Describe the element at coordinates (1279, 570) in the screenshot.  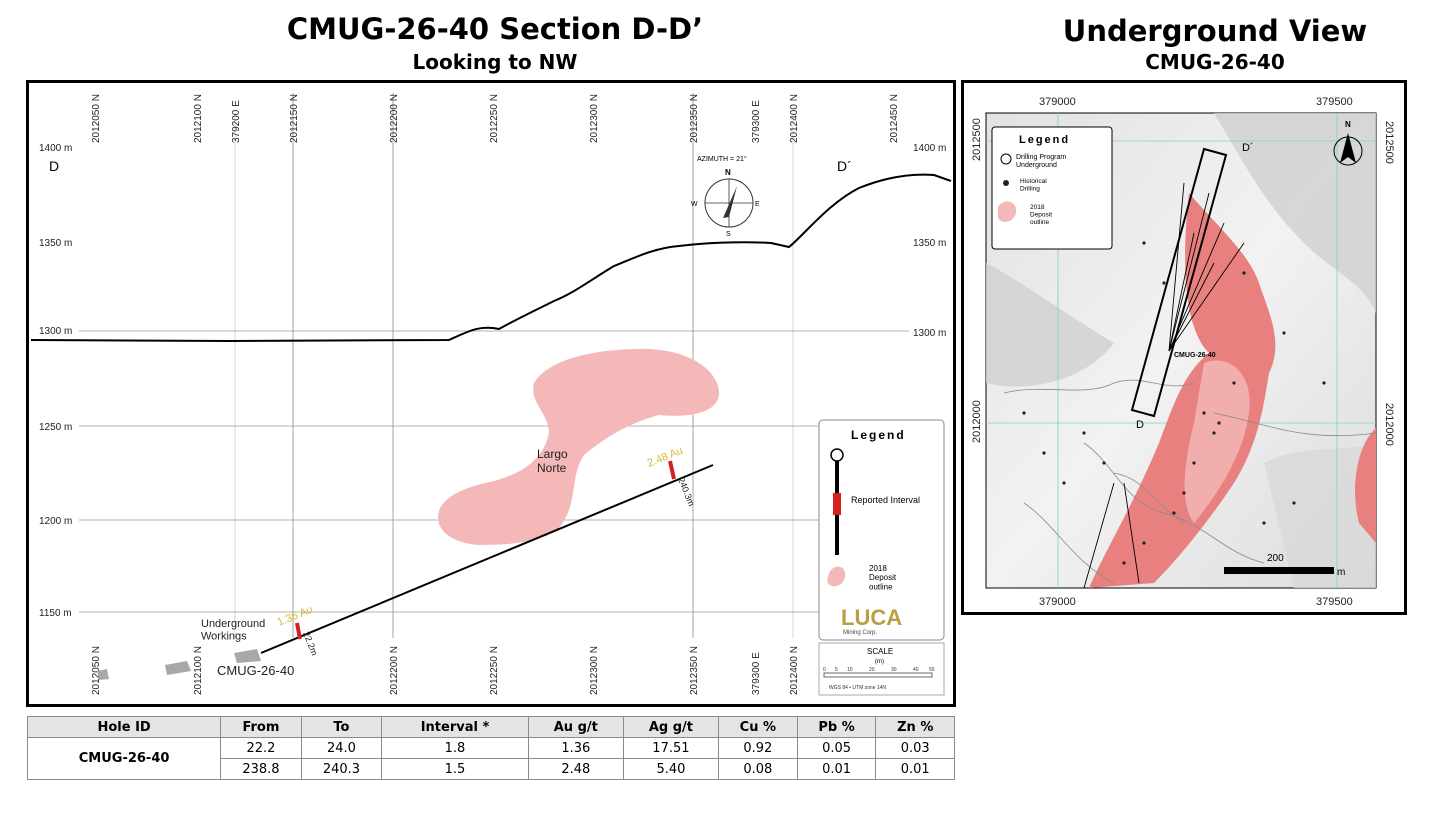
I see `map-scale-bar` at that location.